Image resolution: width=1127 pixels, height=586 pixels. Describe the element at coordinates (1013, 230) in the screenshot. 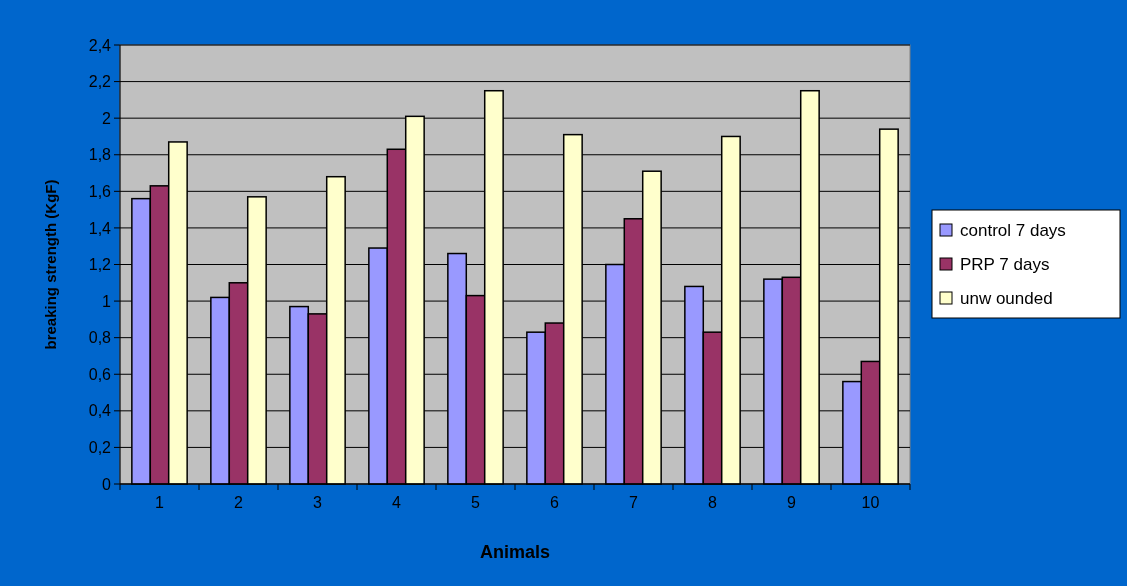

I see `legend-label: control 7 days` at that location.